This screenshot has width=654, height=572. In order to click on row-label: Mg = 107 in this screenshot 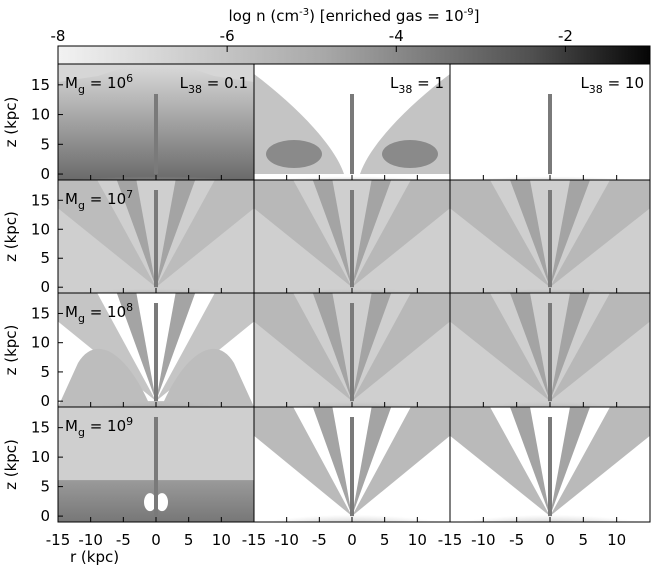, I will do `click(99, 200)`.